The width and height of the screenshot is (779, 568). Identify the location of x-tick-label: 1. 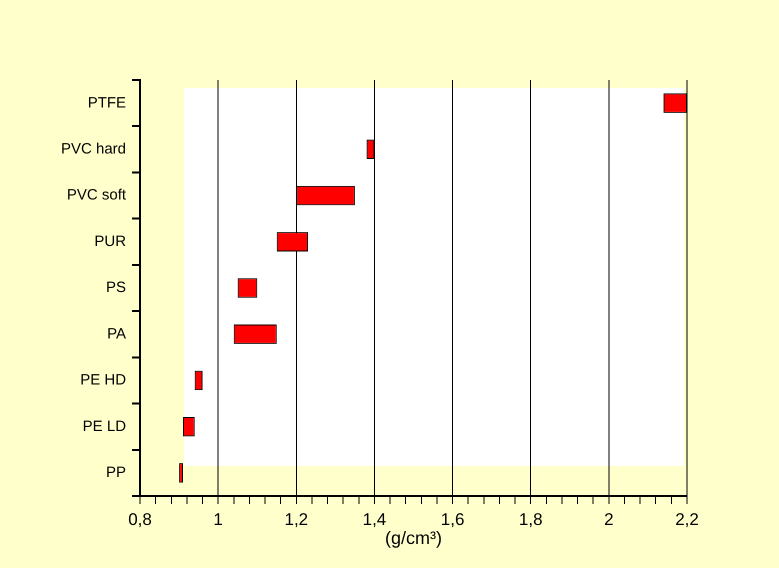
(218, 519).